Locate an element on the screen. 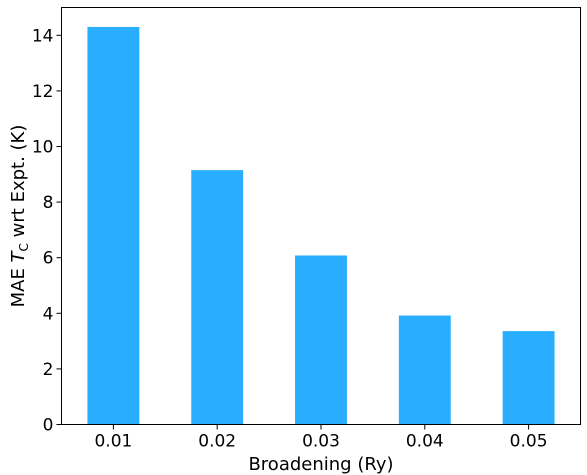 The width and height of the screenshot is (587, 475). y-tick-label: 10 is located at coordinates (43, 148).